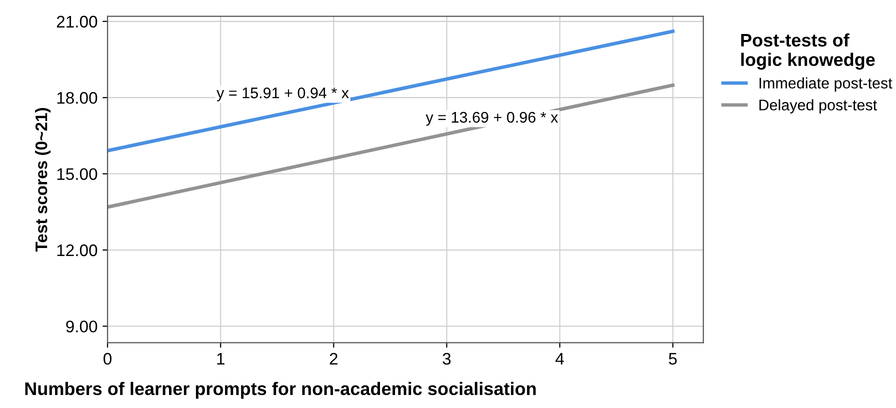 Image resolution: width=896 pixels, height=408 pixels. I want to click on annotation: y = 13.69 + 0.96 * x, so click(492, 119).